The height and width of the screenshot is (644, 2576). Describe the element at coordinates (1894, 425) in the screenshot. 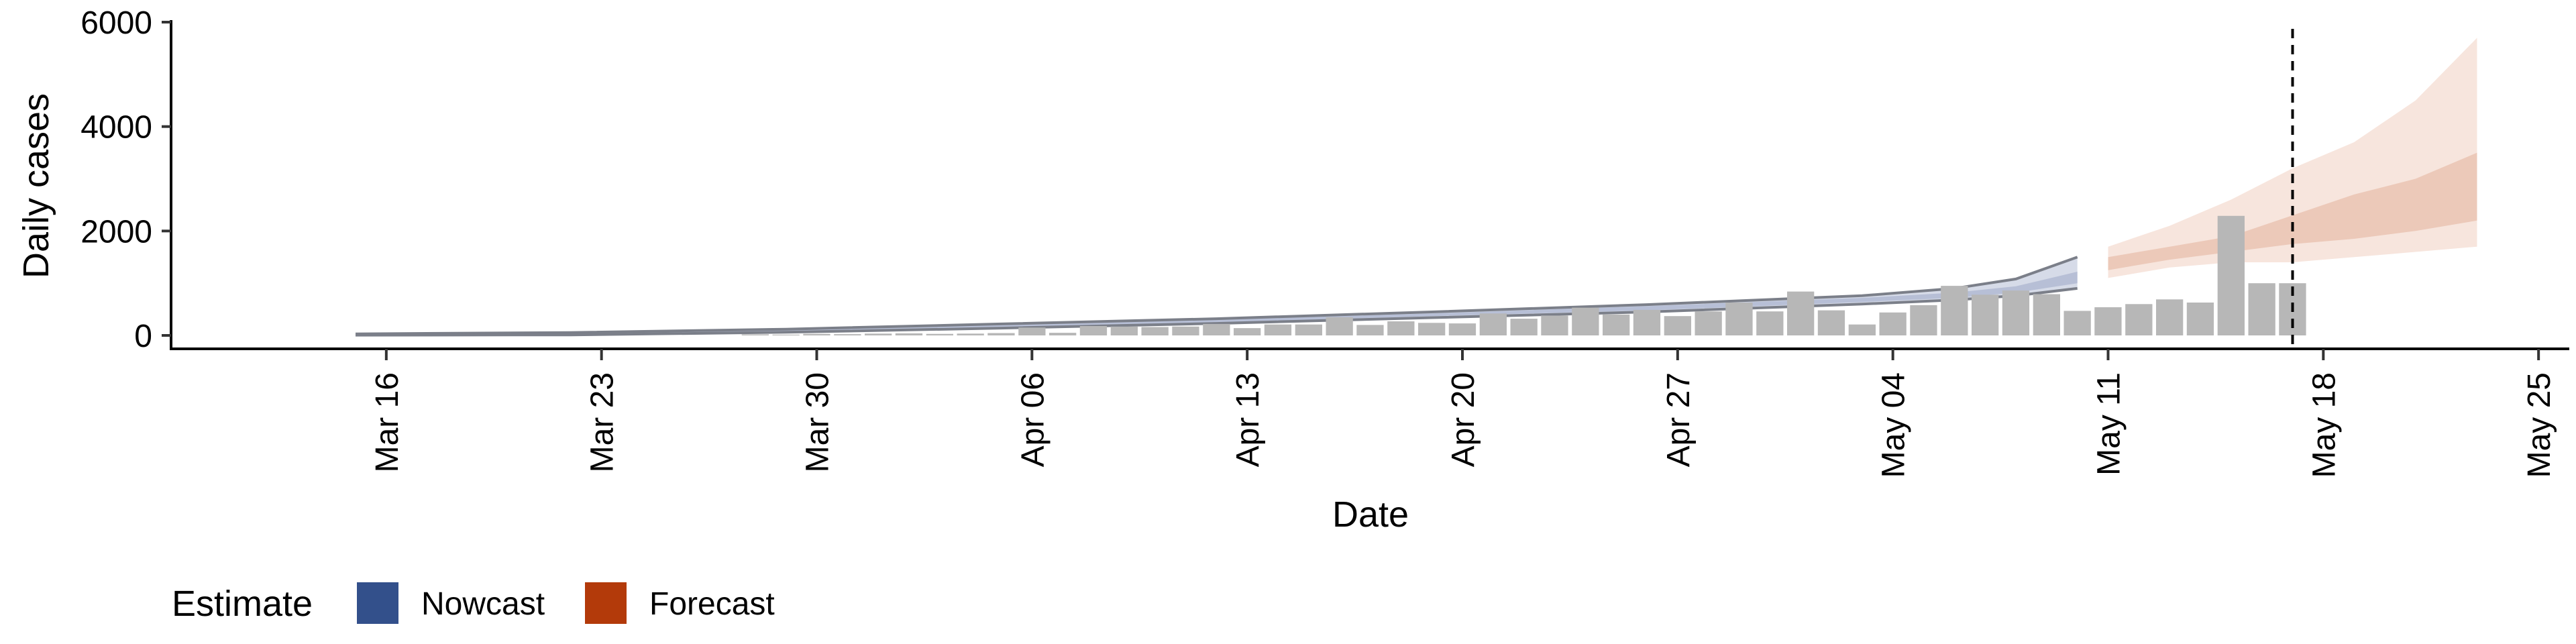

I see `x-tick-label: May 04` at that location.